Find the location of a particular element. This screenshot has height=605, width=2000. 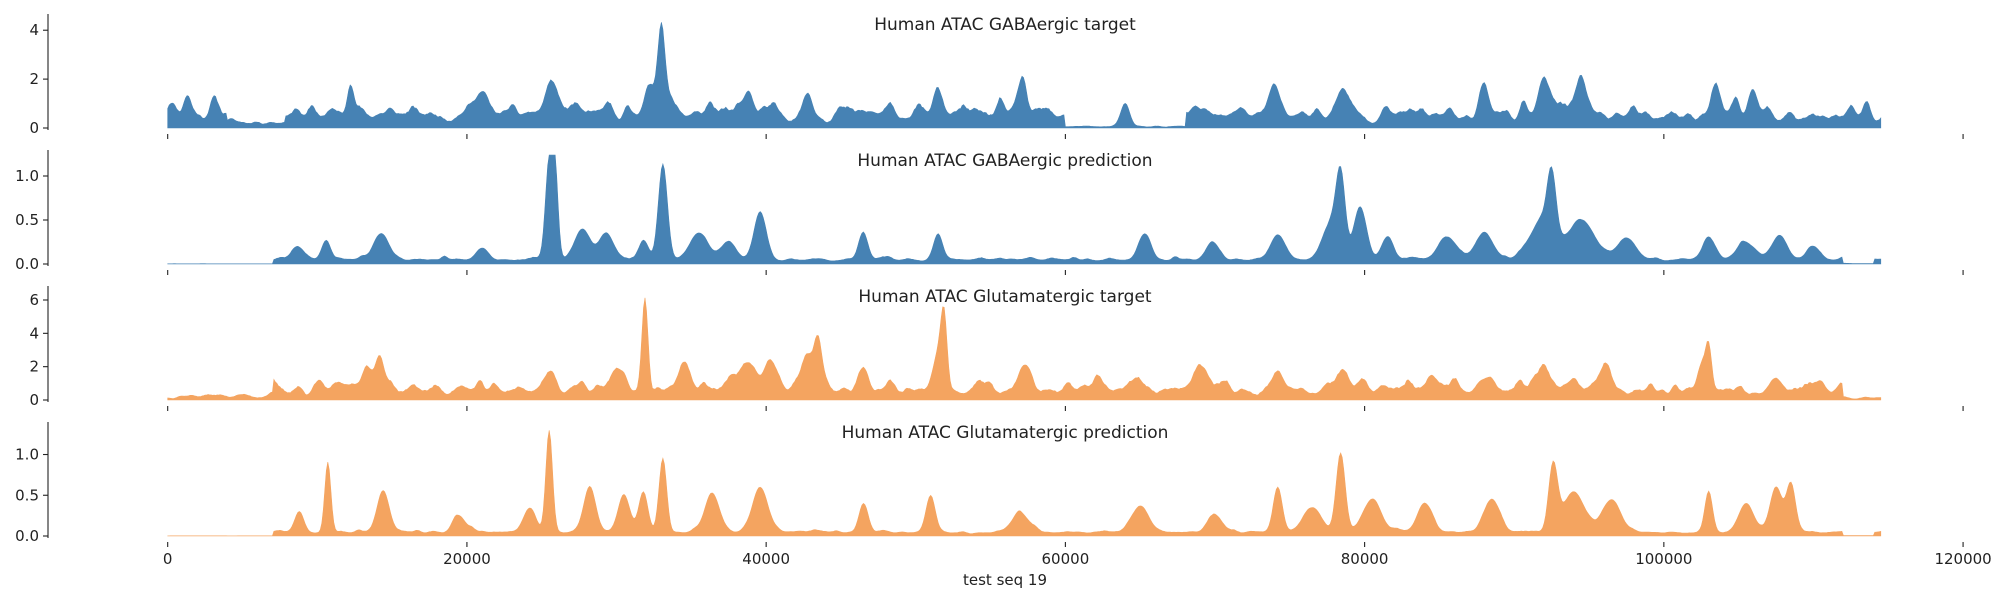

x-tick-label: 0 is located at coordinates (168, 559).